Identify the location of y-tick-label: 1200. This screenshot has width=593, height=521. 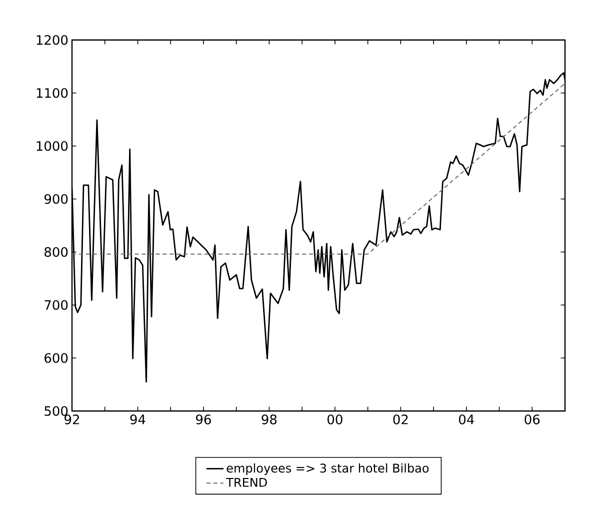
(52, 40).